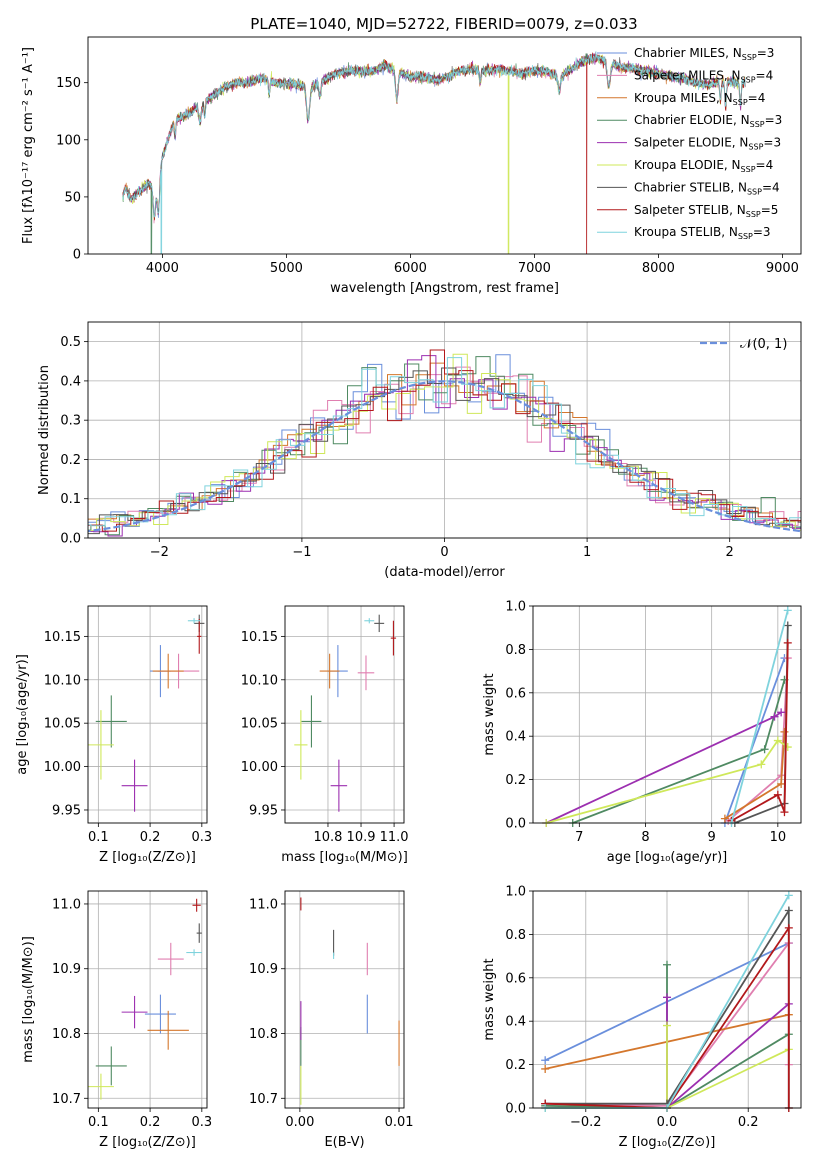 This screenshot has width=819, height=1170. Describe the element at coordinates (70, 539) in the screenshot. I see `tick-label-y: 0.0` at that location.